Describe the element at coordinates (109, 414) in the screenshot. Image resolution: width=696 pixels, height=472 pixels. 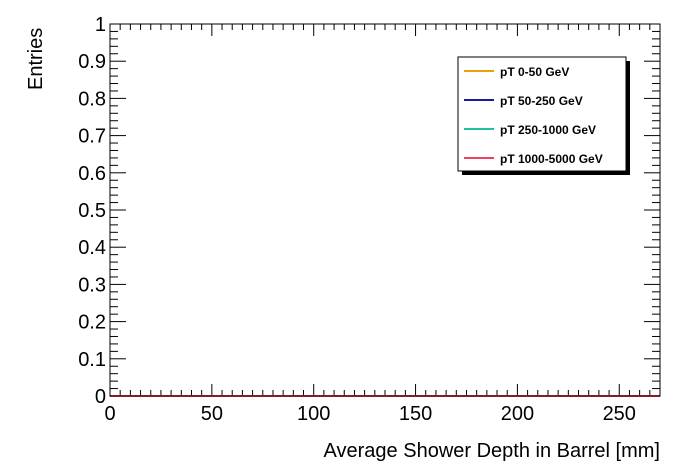
I see `x-tick-label: 0` at that location.